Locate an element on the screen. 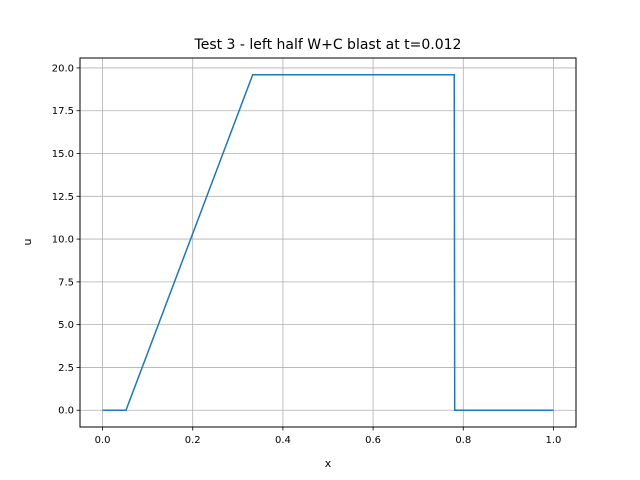 The height and width of the screenshot is (480, 640). y-axis: 0.0 2.5 5.0 7.5 10.0 12.5 15.0 17.5 20.0 is located at coordinates (66, 240).